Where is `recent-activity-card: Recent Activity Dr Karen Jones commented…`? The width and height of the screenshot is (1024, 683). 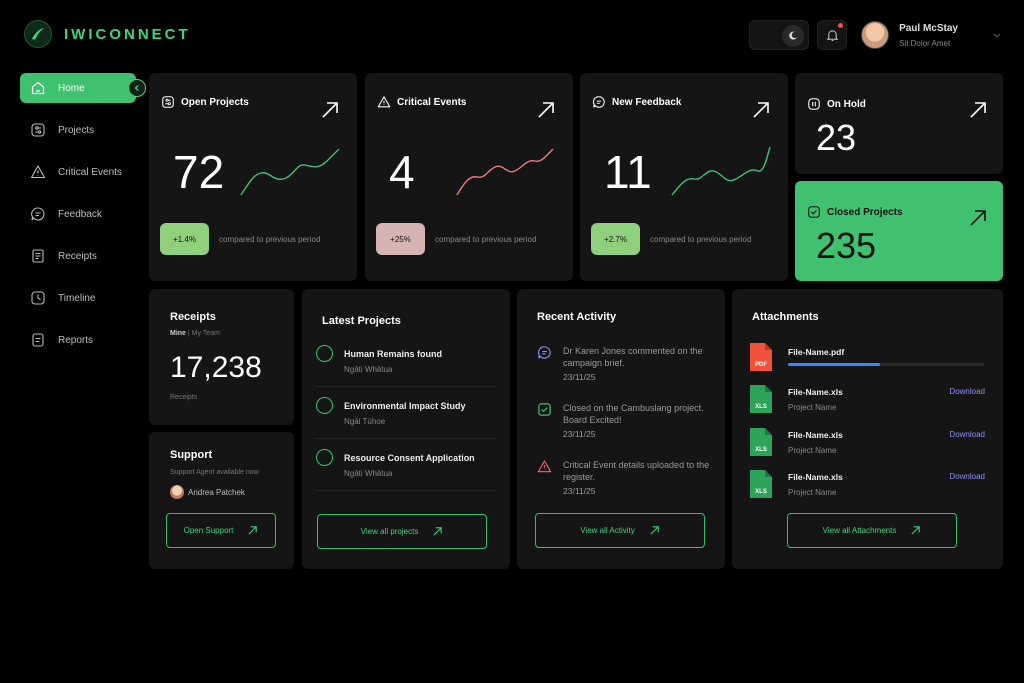
recent-activity-card: Recent Activity Dr Karen Jones commented… is located at coordinates (621, 429).